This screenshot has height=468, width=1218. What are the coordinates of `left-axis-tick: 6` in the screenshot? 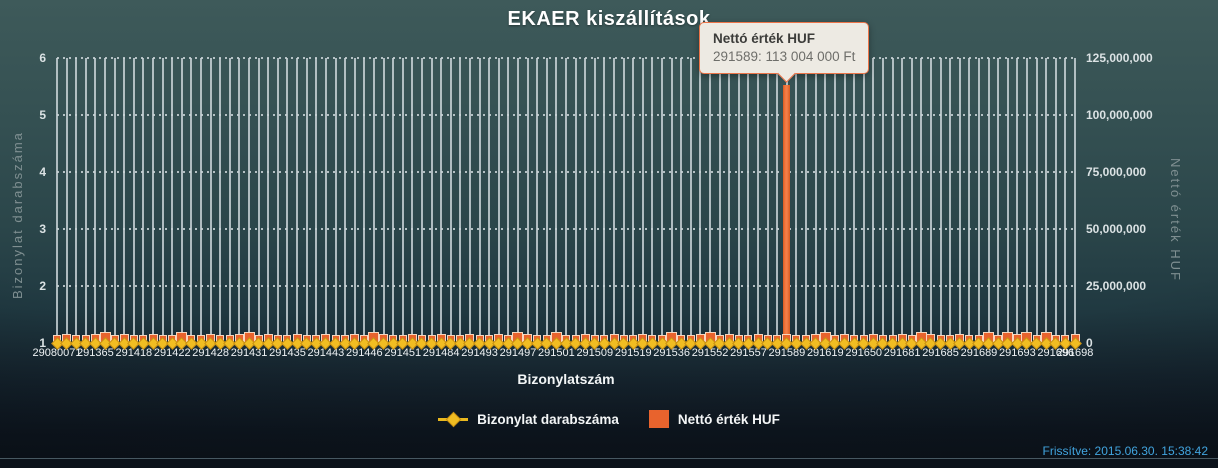 It's located at (42, 58).